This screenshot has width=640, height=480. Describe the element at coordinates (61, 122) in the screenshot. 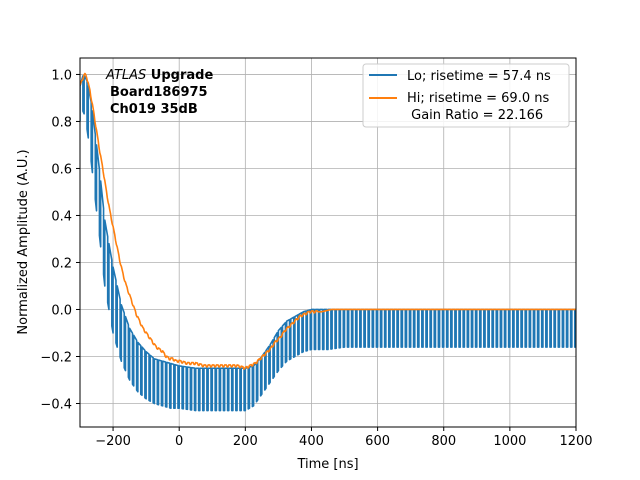

I see `y-tick-label: 0.8` at that location.